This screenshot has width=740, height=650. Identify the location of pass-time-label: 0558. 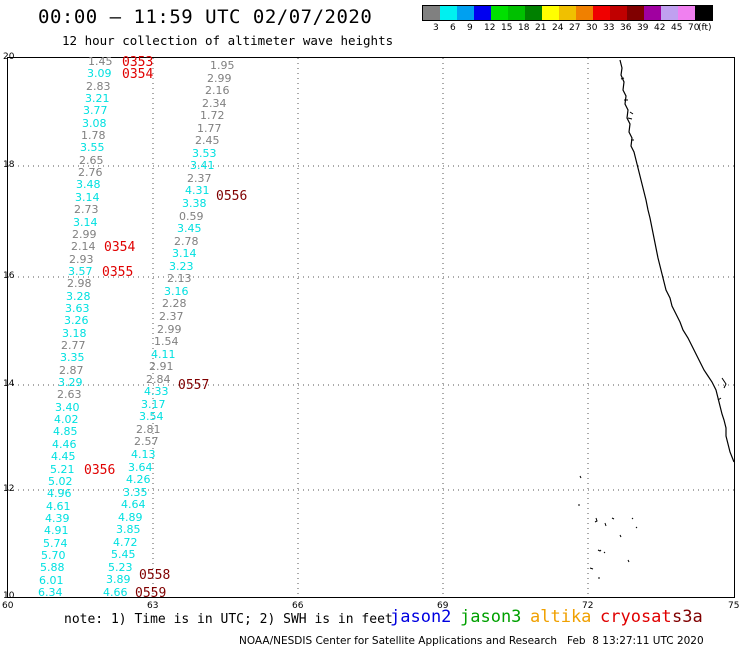
(155, 575).